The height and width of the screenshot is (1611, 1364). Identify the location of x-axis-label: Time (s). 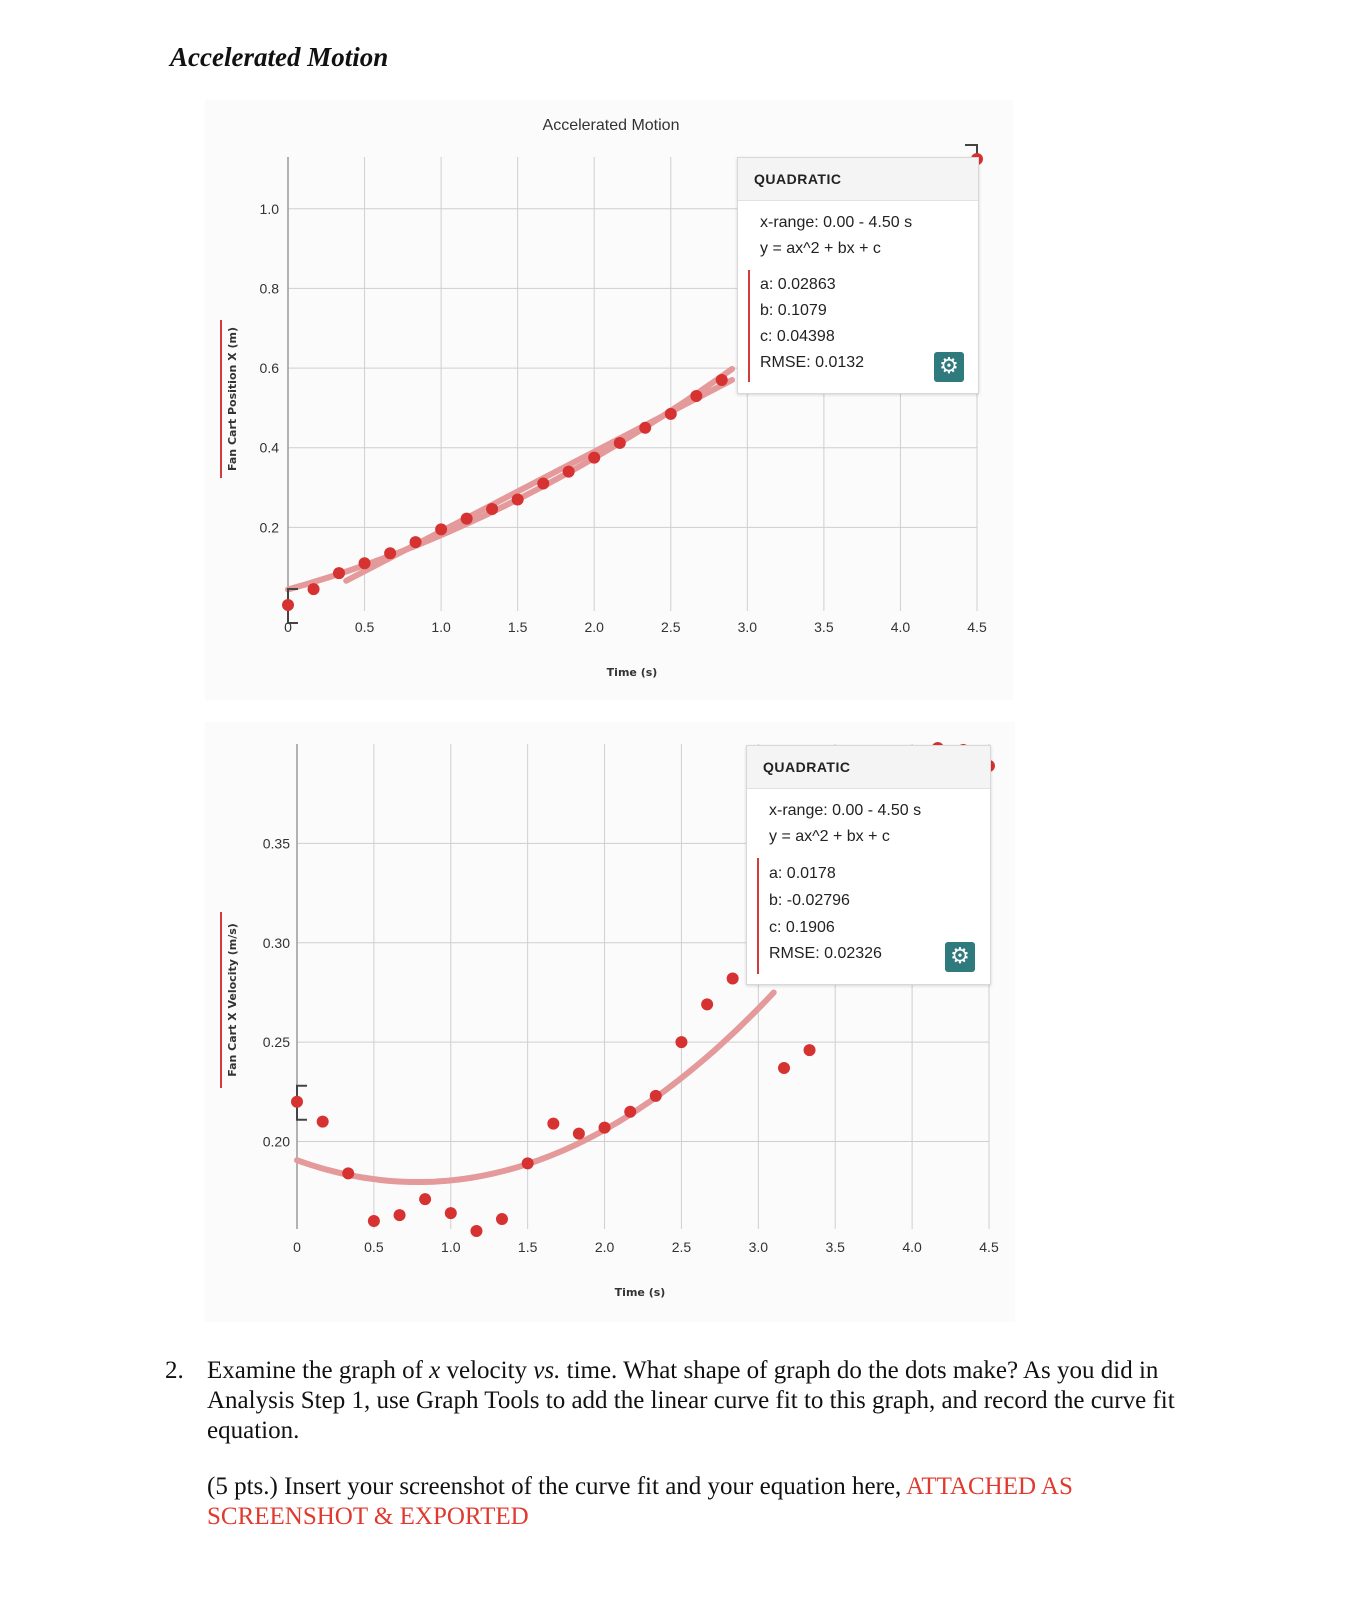
(640, 1292).